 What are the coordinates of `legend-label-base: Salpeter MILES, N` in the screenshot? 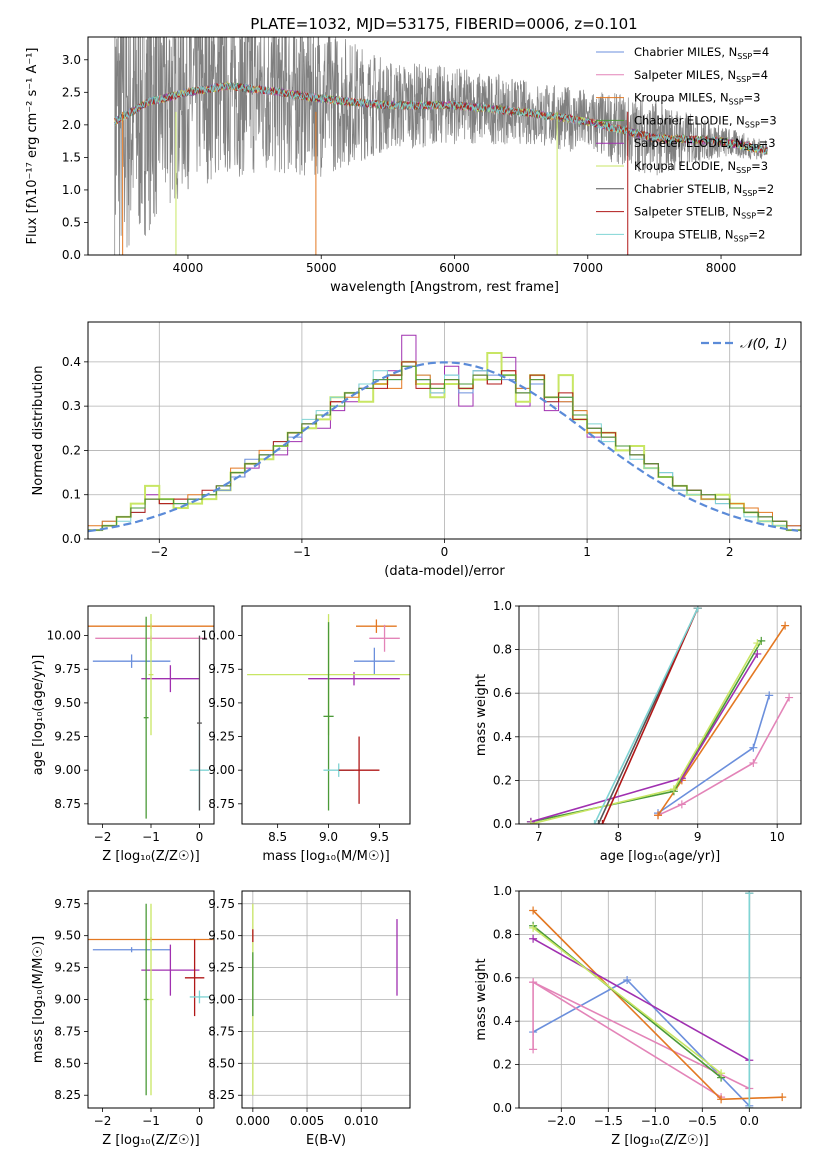 It's located at (685, 75).